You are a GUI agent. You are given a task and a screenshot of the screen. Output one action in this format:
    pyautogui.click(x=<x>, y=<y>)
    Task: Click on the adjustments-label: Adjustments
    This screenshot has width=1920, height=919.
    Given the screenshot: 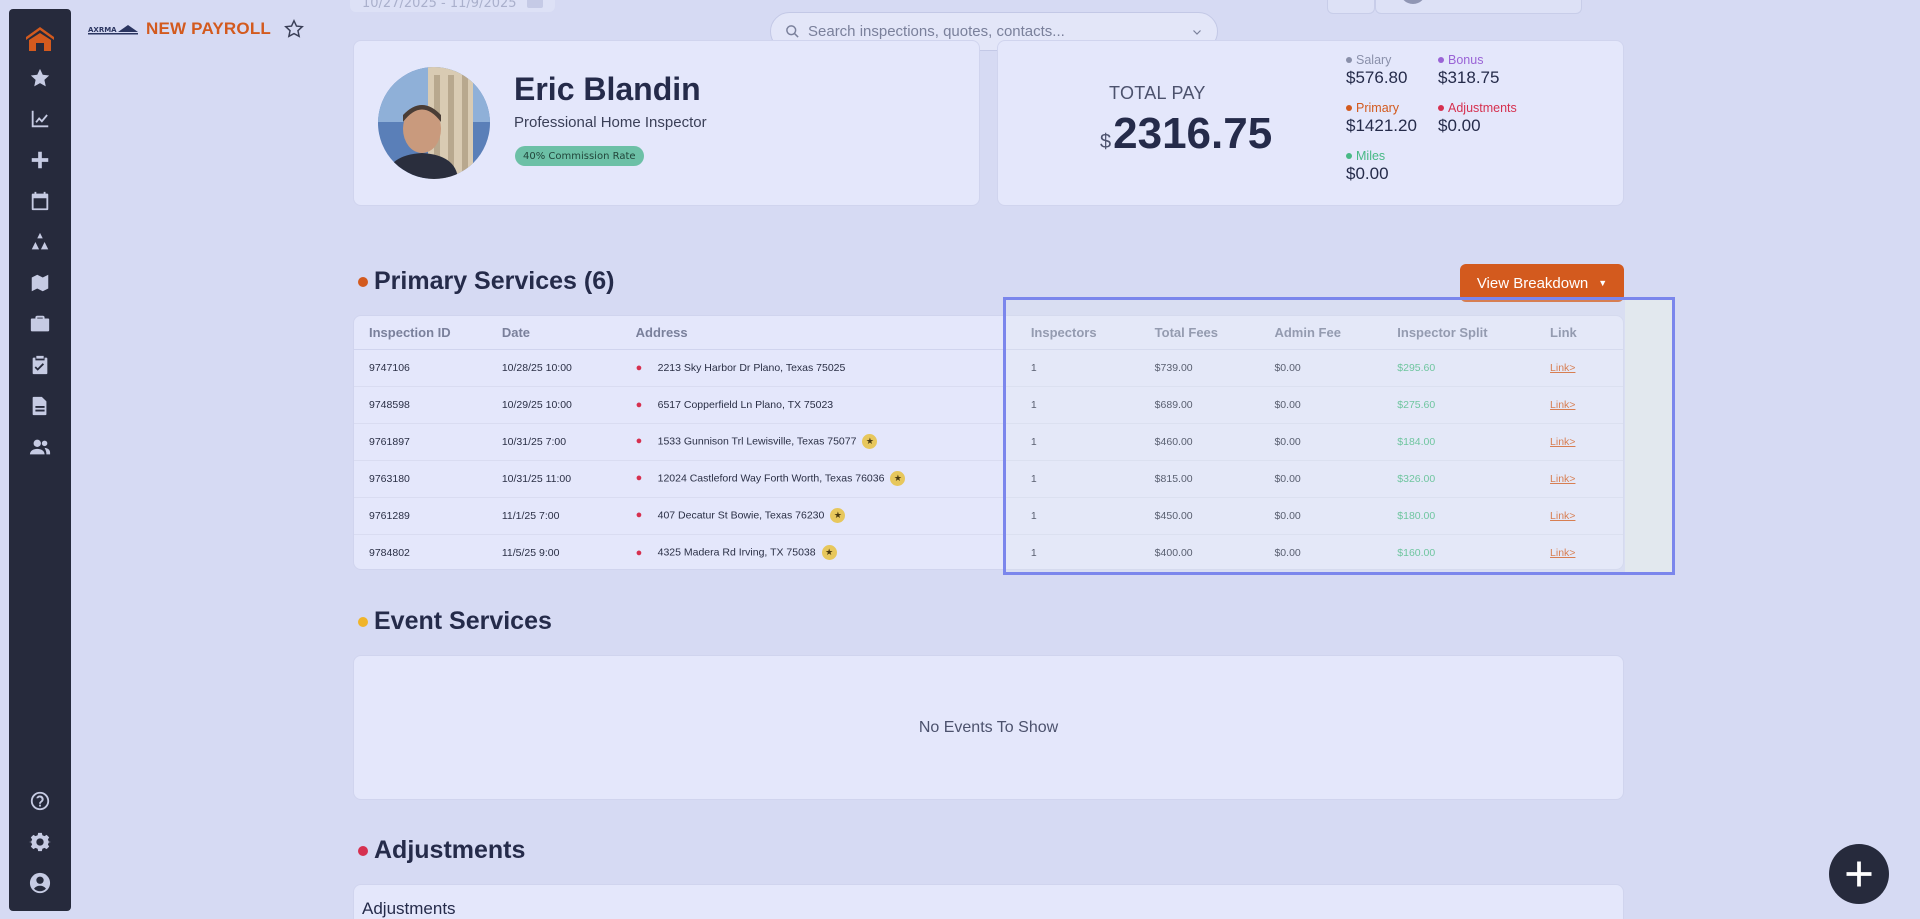 What is the action you would take?
    pyautogui.click(x=1482, y=108)
    